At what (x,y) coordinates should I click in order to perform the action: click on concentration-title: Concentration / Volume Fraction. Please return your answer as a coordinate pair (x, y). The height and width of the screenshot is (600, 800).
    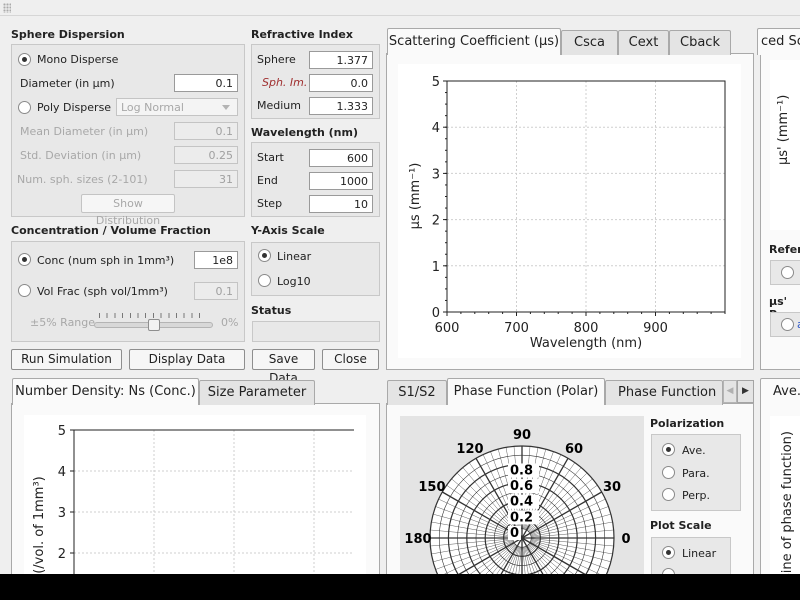
    Looking at the image, I should click on (111, 230).